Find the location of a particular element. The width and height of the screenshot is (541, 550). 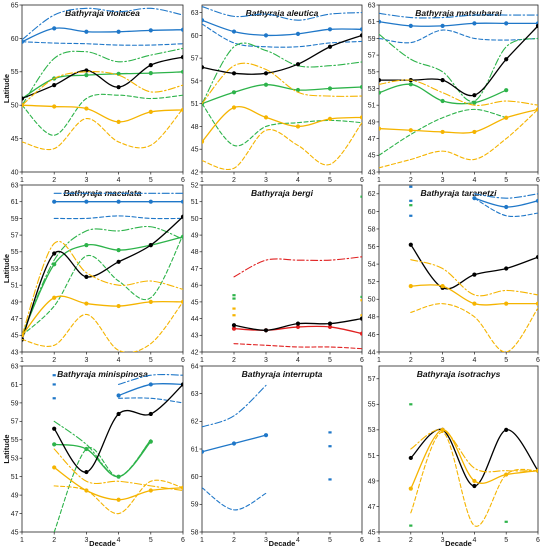

y-tick-label: 58 is located at coordinates (195, 532).